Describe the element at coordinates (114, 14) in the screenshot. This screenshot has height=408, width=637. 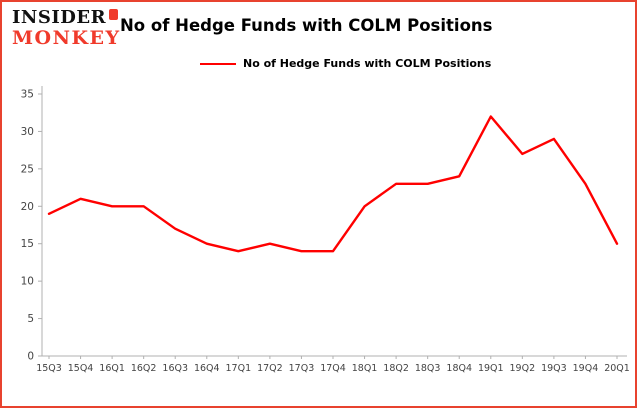
I see `logo-mark-icon` at that location.